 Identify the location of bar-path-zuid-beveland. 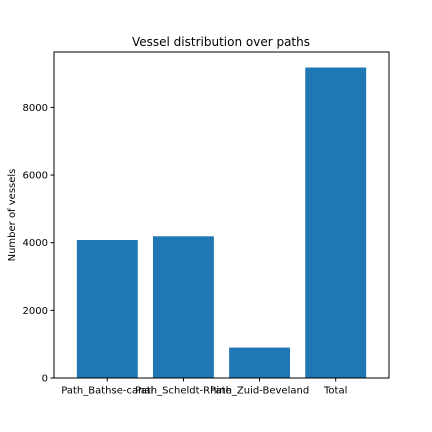
(260, 362).